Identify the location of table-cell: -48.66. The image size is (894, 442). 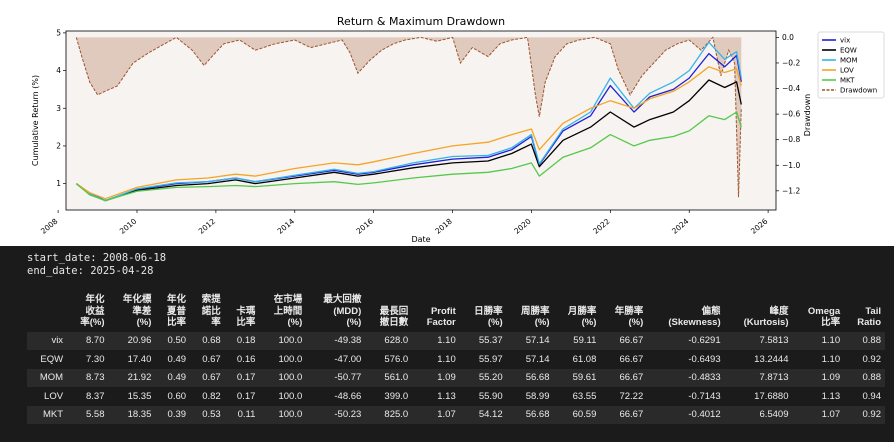
(348, 396).